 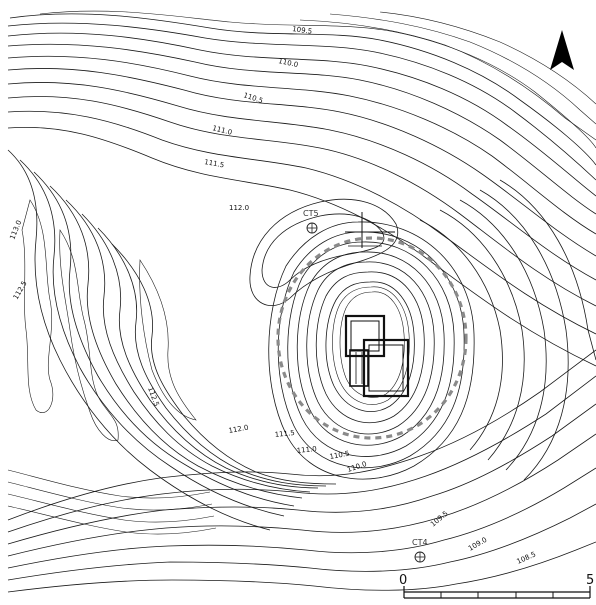 I want to click on contour-label: 109.0, so click(x=477, y=544).